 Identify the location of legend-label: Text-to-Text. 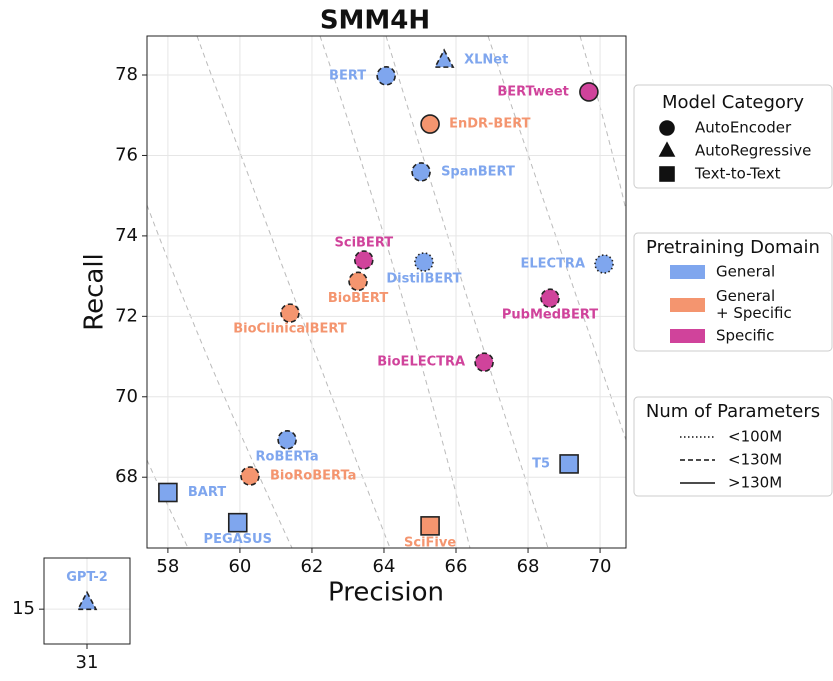
(737, 174).